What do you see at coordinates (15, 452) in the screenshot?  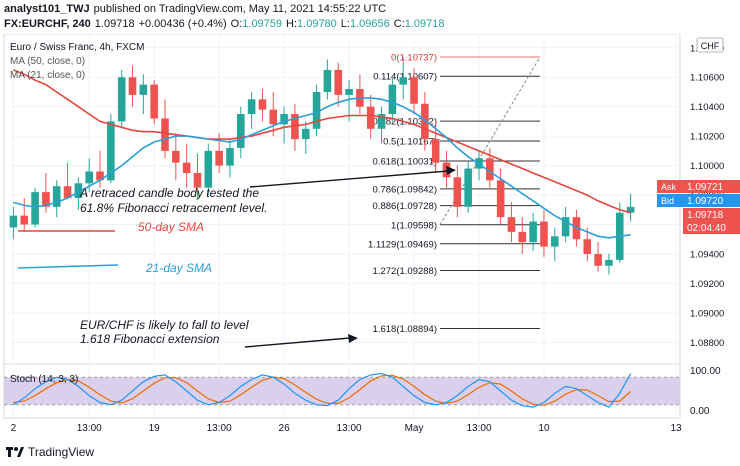 I see `tradingview-logo-icon` at bounding box center [15, 452].